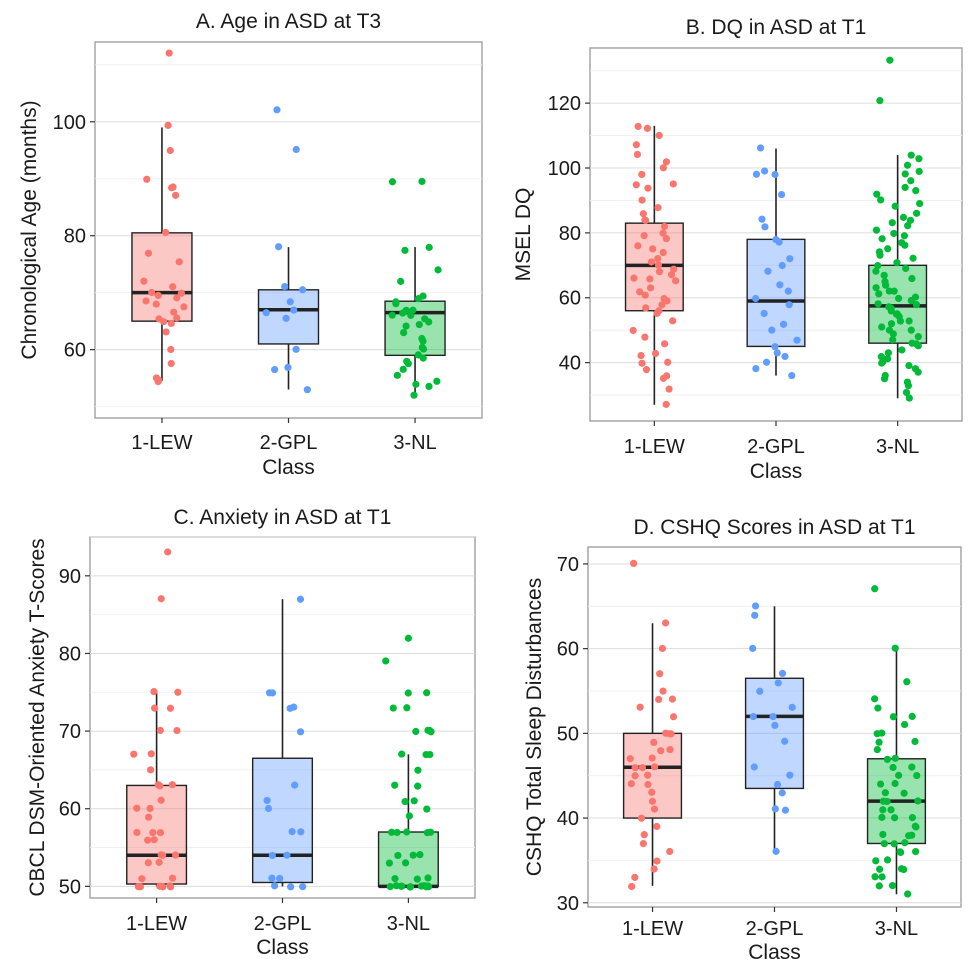  Describe the element at coordinates (564, 169) in the screenshot. I see `y-tick-label: 100` at that location.